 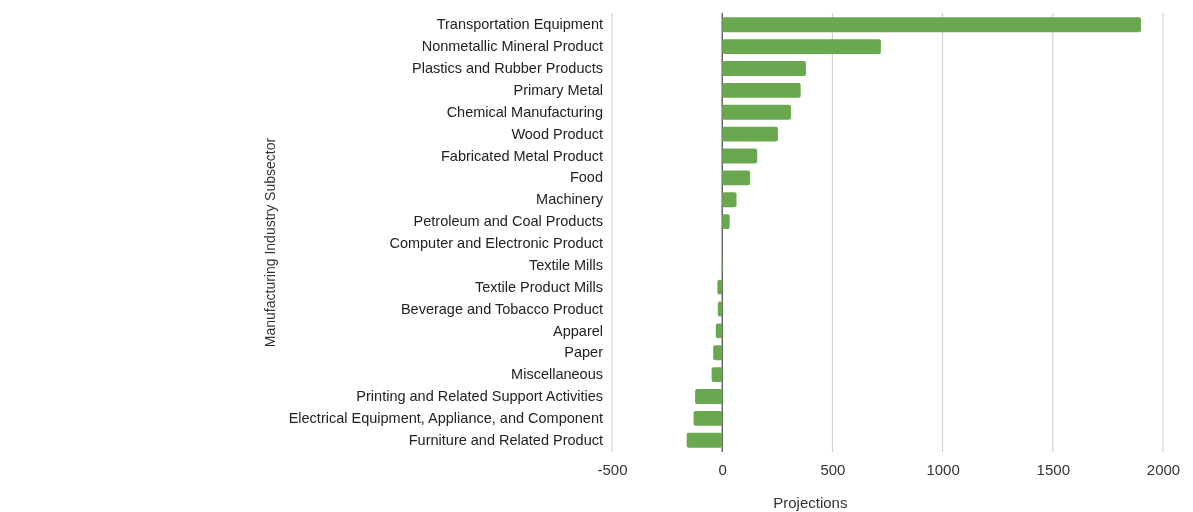 I want to click on y-tick-label: Miscellaneous, so click(x=557, y=374).